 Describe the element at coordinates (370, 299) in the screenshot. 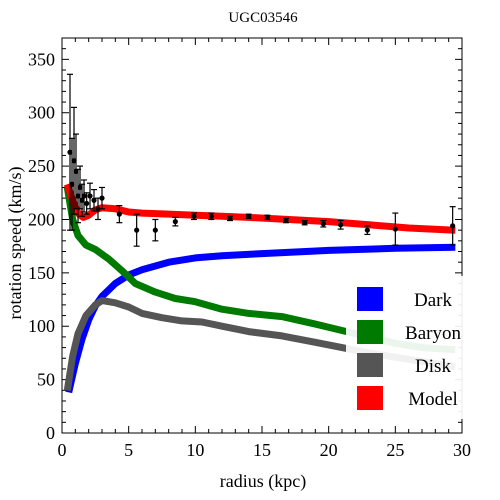

I see `legend-swatch-dark` at that location.